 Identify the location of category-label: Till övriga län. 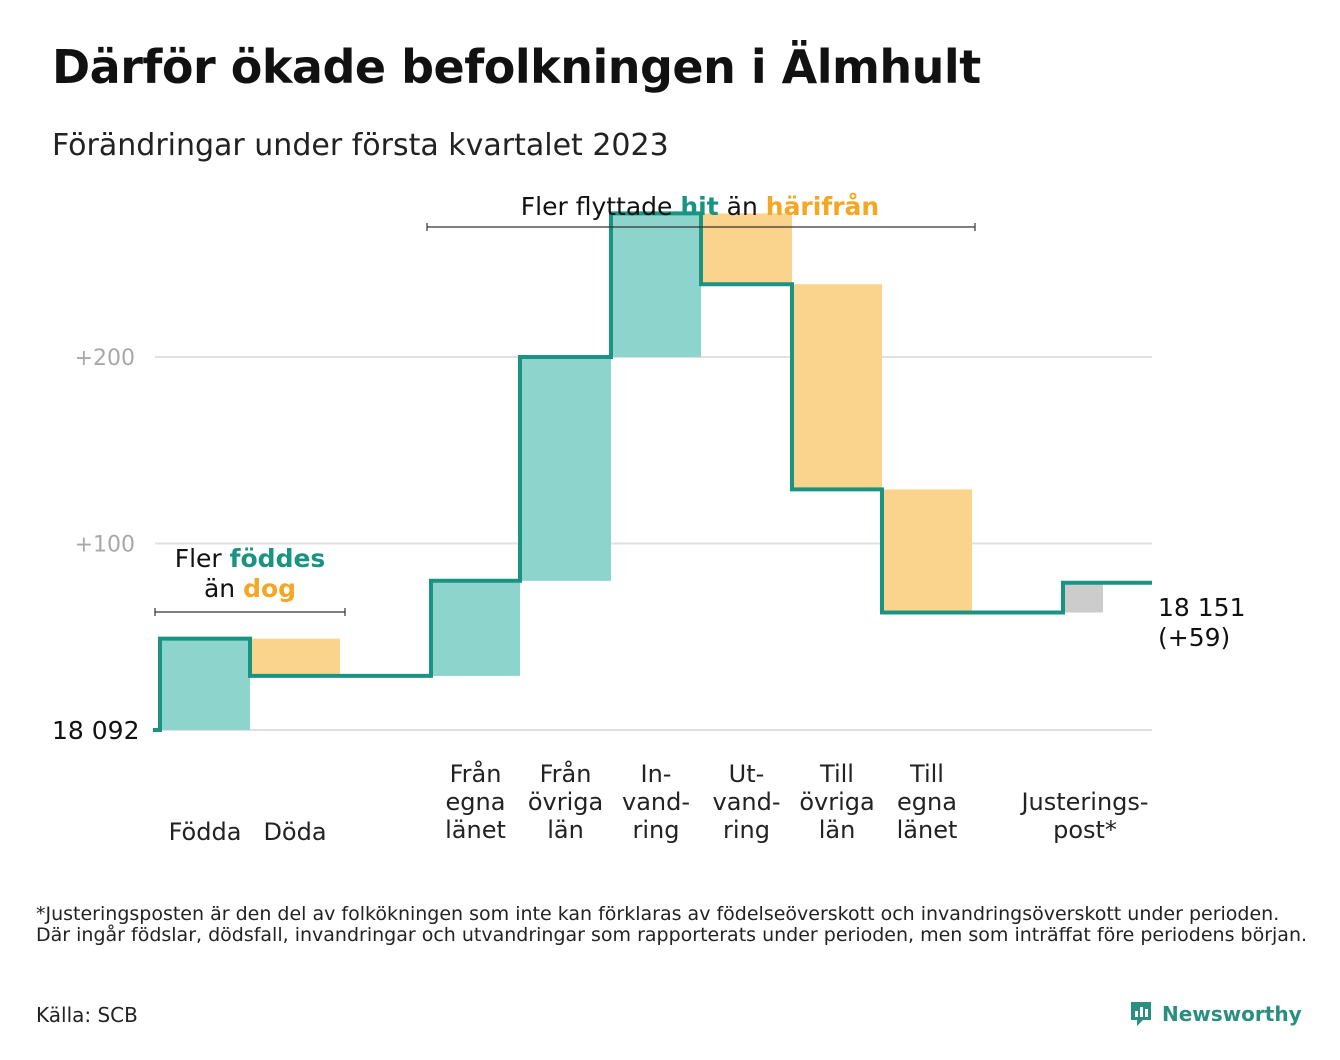
(836, 802).